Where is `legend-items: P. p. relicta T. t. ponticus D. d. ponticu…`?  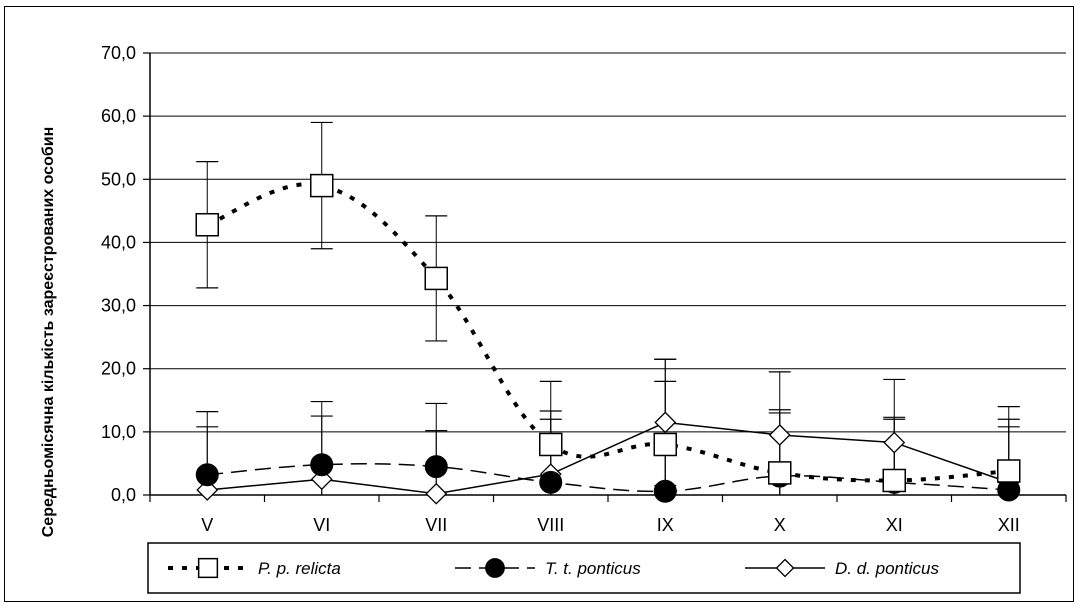 legend-items: P. p. relicta T. t. ponticus D. d. ponticu… is located at coordinates (553, 568).